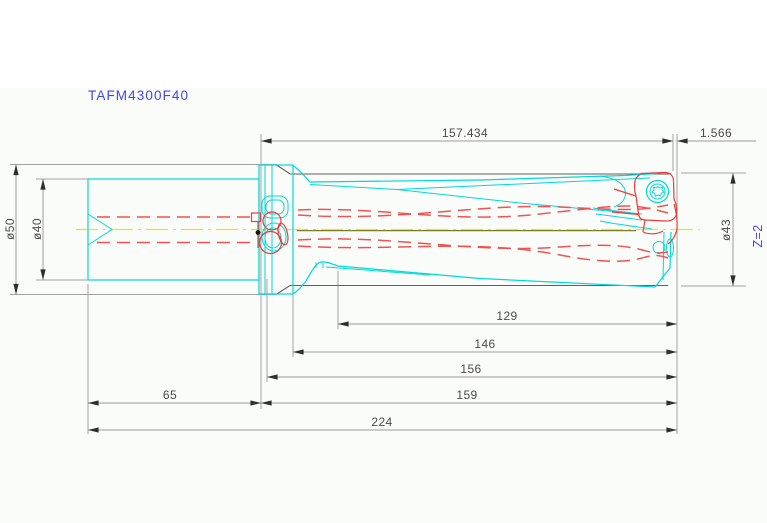  I want to click on tip-boss-edge, so click(670, 248).